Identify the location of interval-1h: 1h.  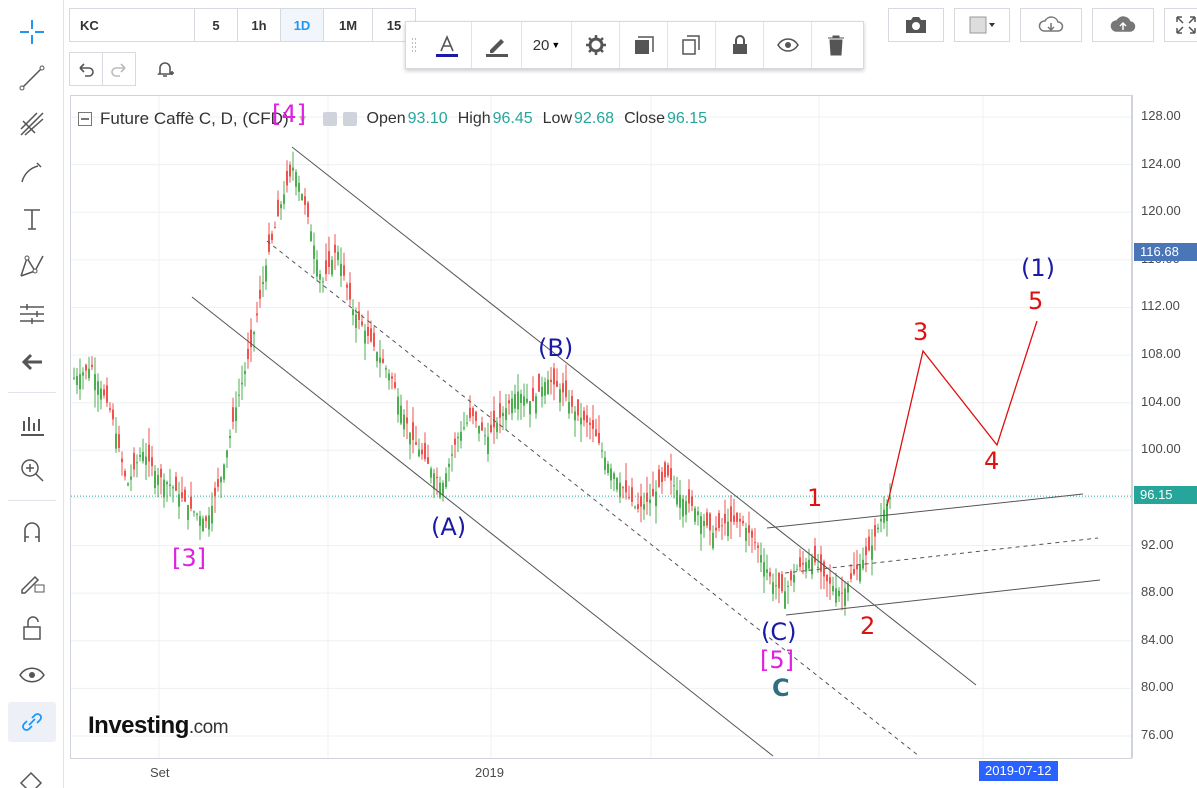
(259, 25).